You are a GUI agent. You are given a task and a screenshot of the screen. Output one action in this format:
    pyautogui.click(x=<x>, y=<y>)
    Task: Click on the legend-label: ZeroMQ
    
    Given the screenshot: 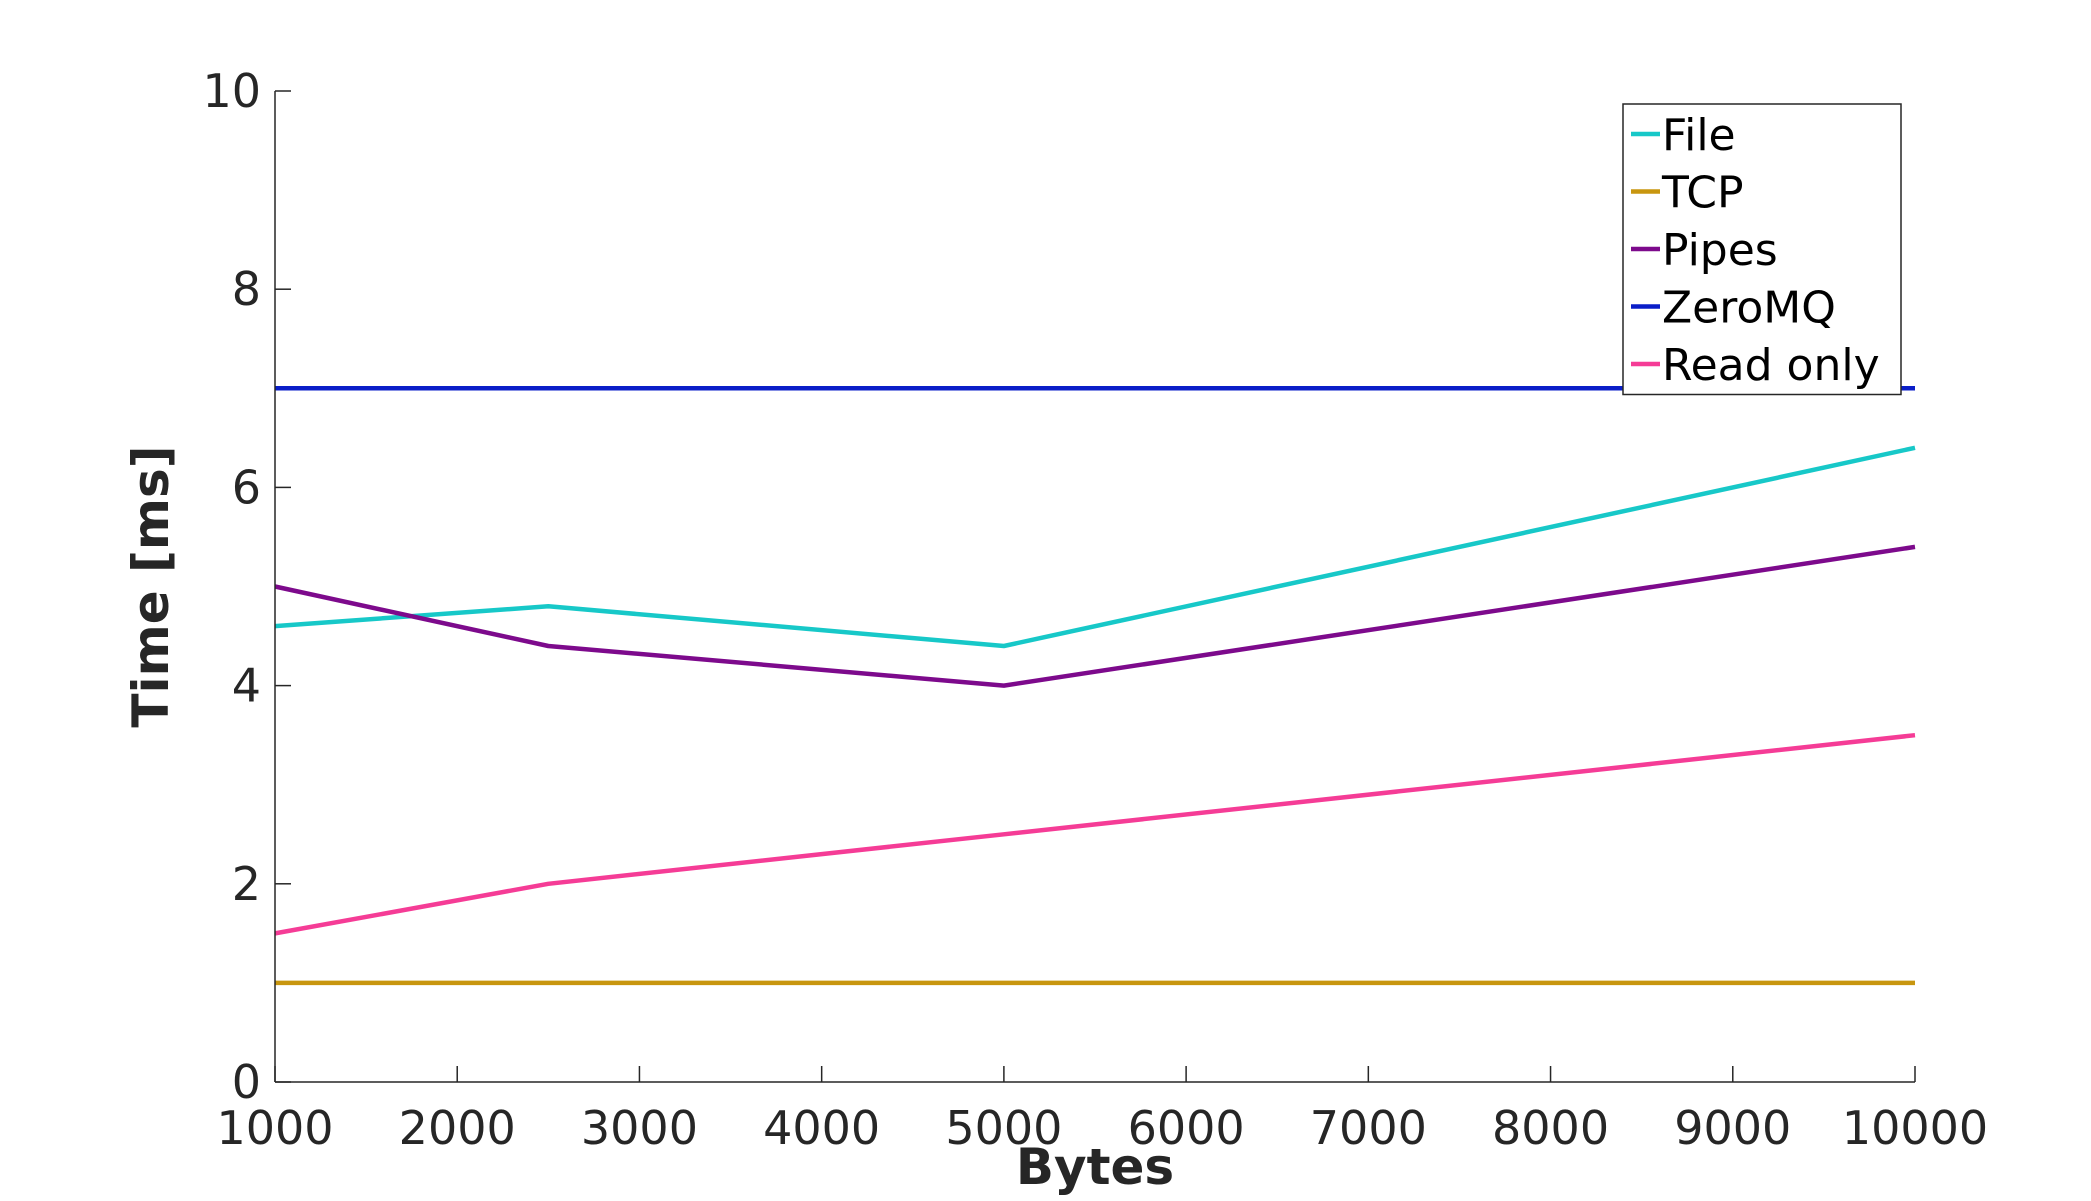 What is the action you would take?
    pyautogui.click(x=1749, y=308)
    